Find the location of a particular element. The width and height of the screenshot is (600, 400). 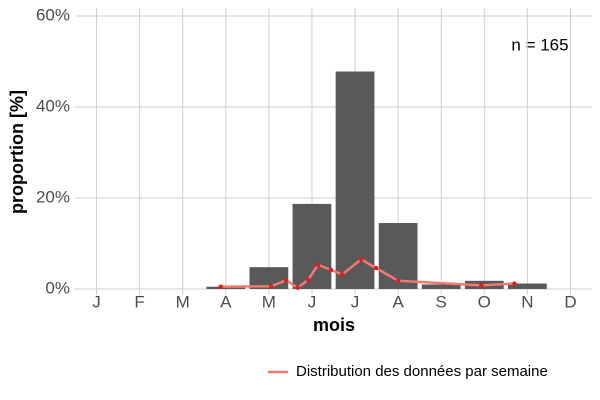

x-axis-title: mois is located at coordinates (334, 325).